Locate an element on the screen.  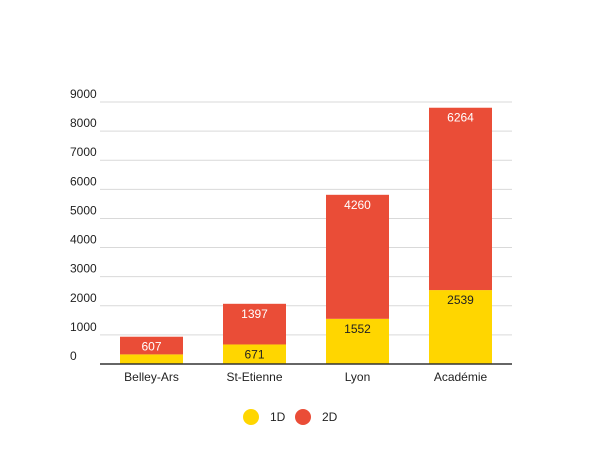
y-tick-label: 7000 is located at coordinates (83, 152).